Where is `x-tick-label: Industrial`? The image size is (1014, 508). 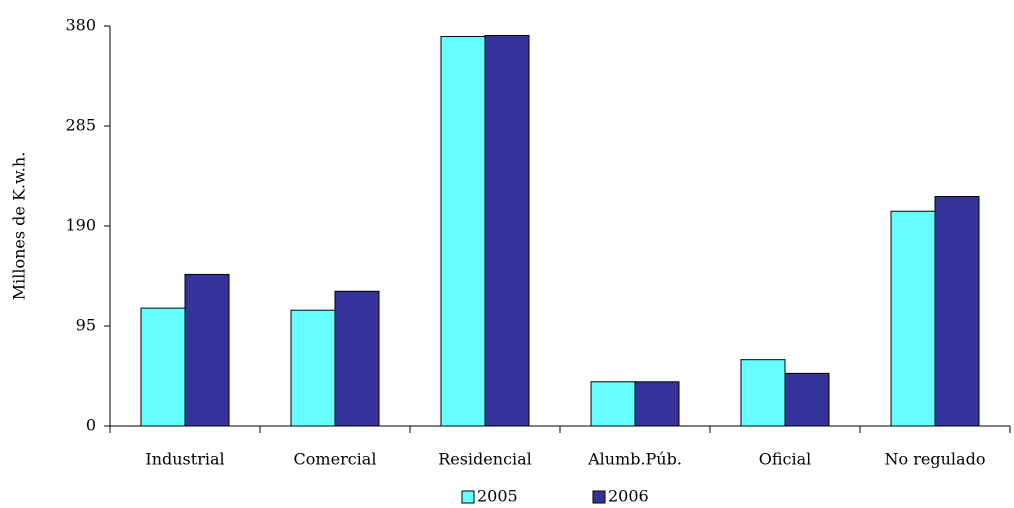
x-tick-label: Industrial is located at coordinates (184, 459).